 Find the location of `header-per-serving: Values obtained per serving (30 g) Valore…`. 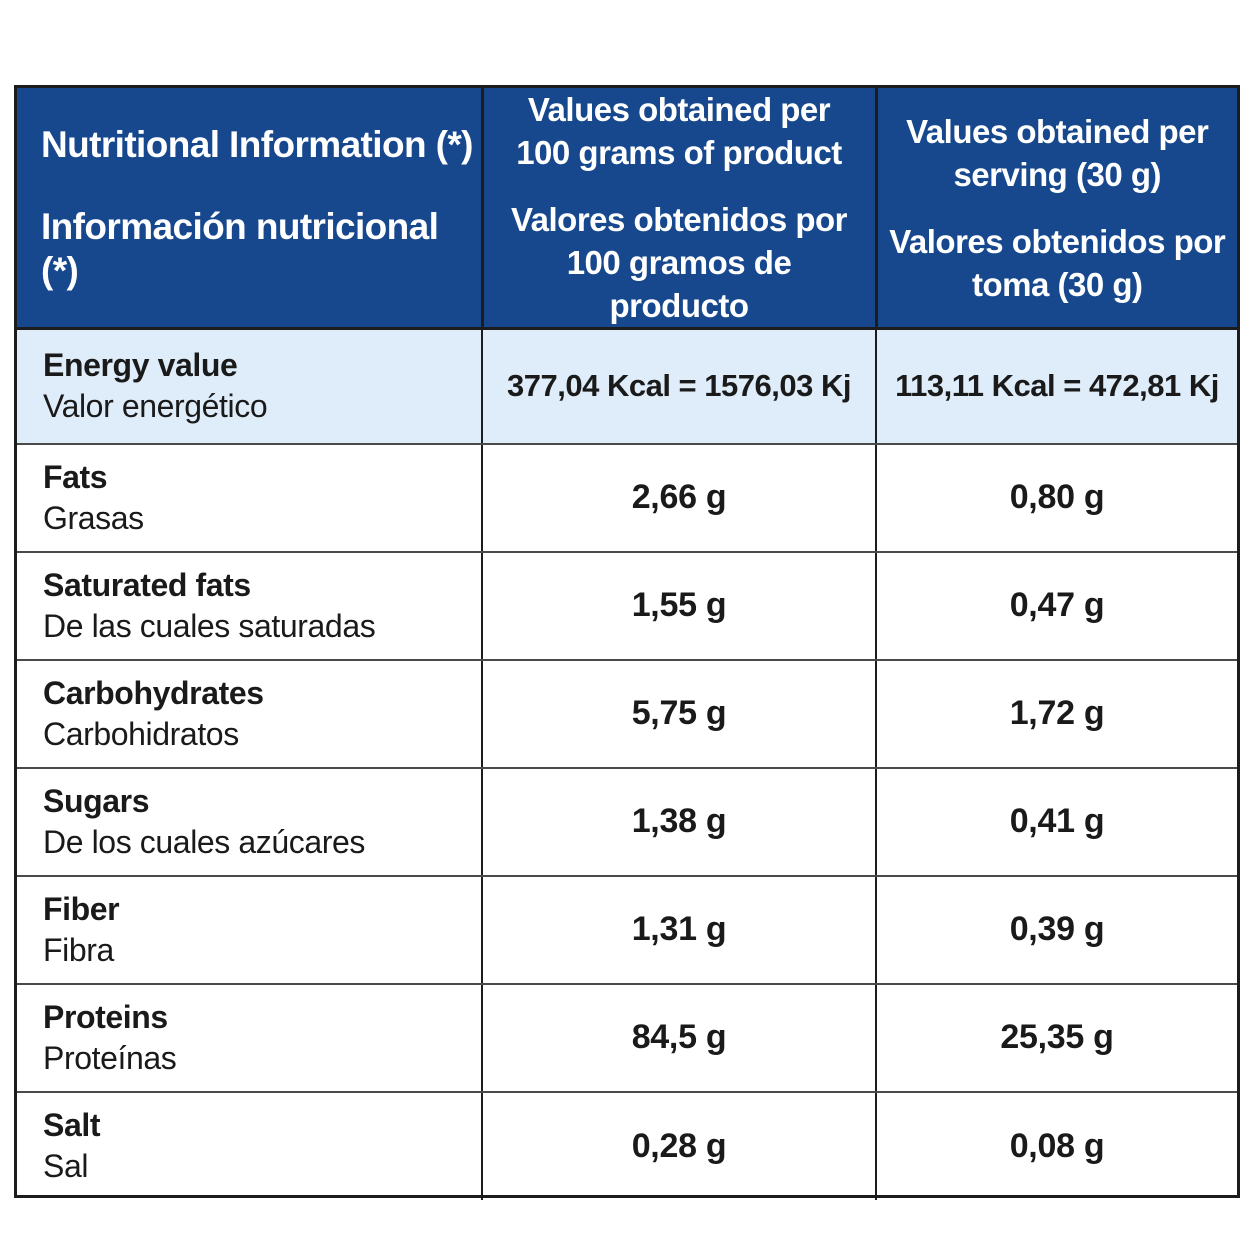

header-per-serving: Values obtained per serving (30 g) Valore… is located at coordinates (1056, 209).